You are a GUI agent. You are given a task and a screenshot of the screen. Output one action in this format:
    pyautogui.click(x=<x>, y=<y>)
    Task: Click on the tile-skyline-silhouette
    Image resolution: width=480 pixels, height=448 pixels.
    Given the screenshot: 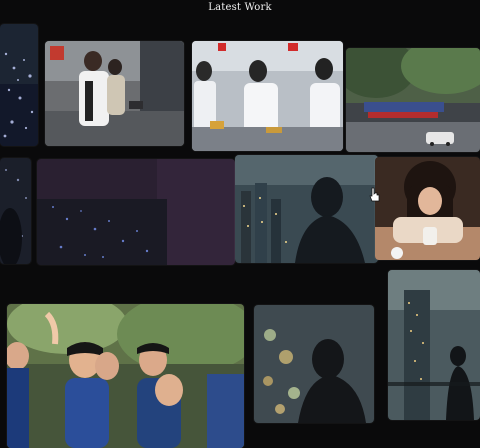 What is the action you would take?
    pyautogui.click(x=306, y=209)
    